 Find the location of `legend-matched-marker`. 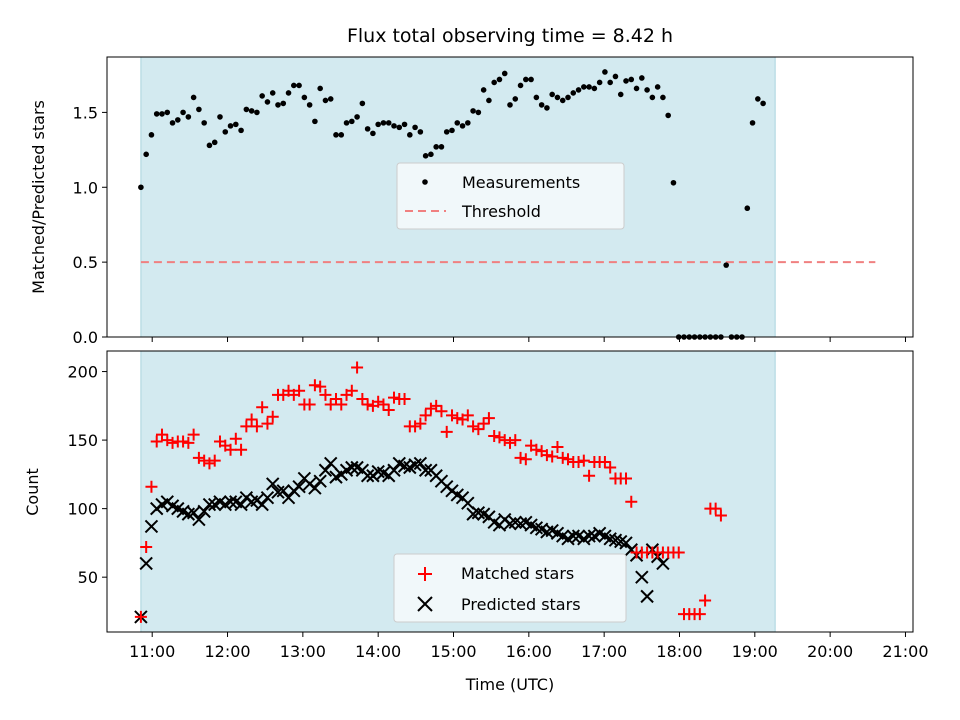

legend-matched-marker is located at coordinates (425, 574).